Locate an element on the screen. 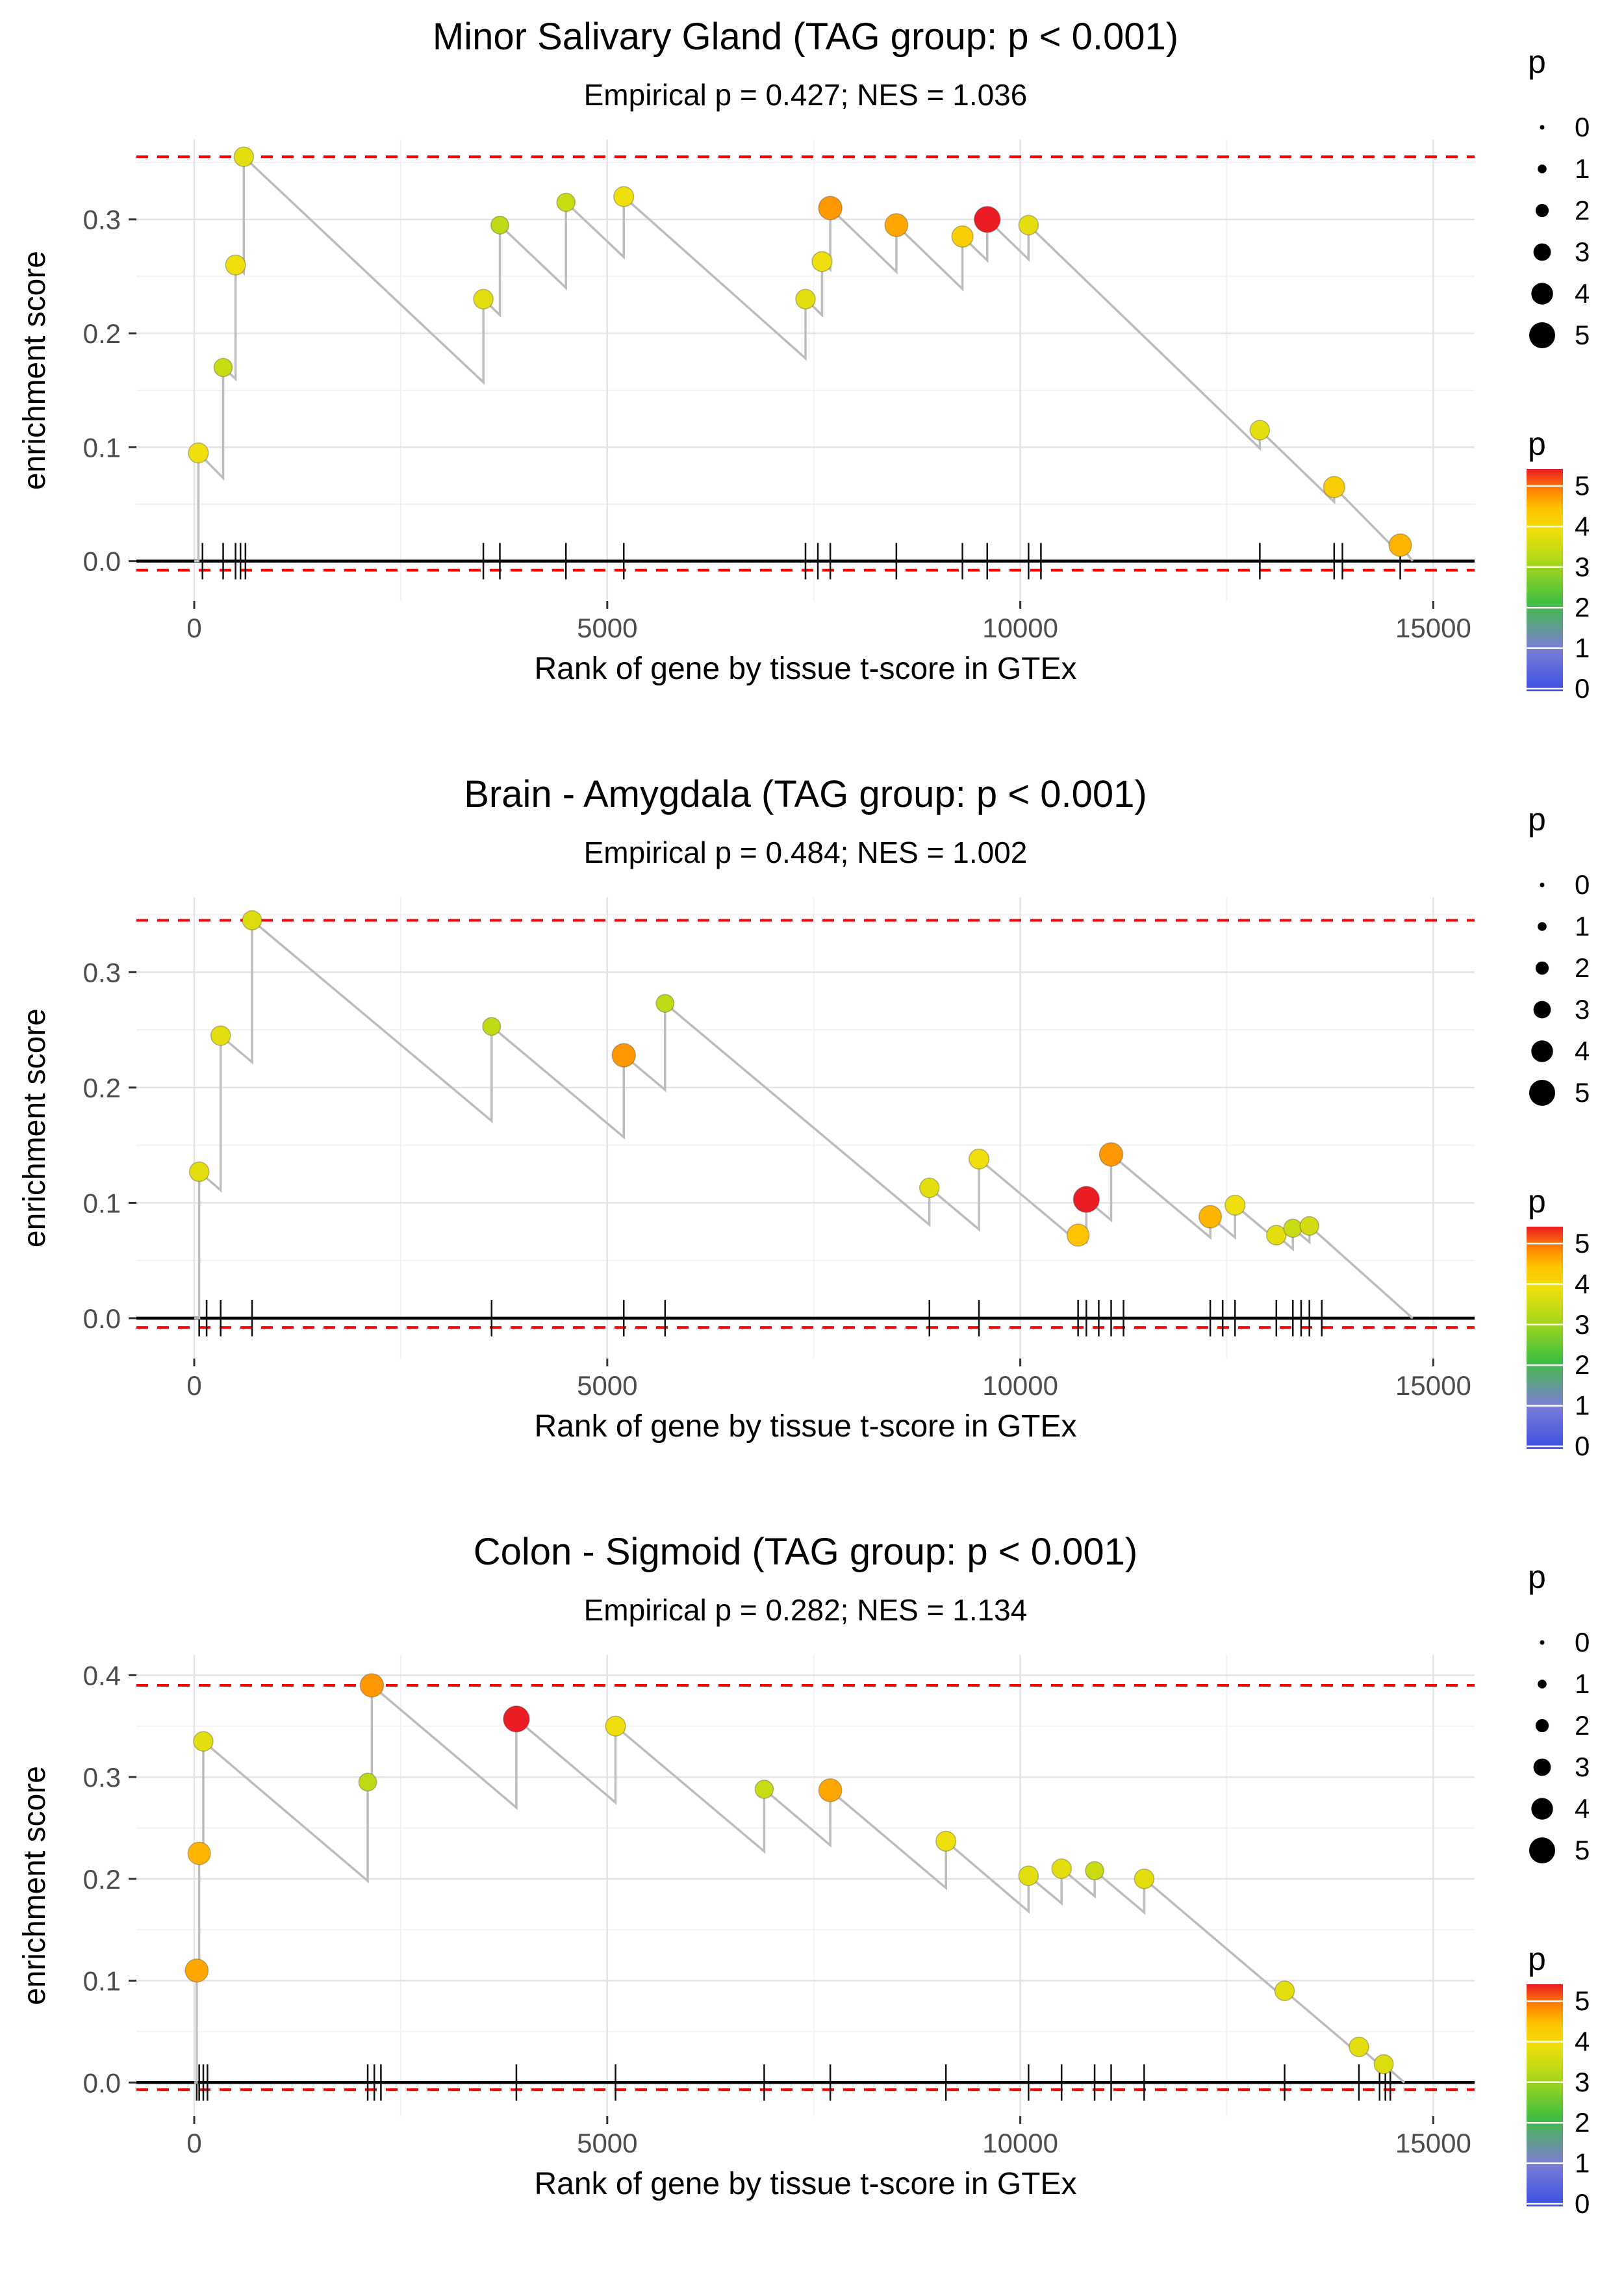 The width and height of the screenshot is (1624, 2274). running-score-line is located at coordinates (800, 1883).